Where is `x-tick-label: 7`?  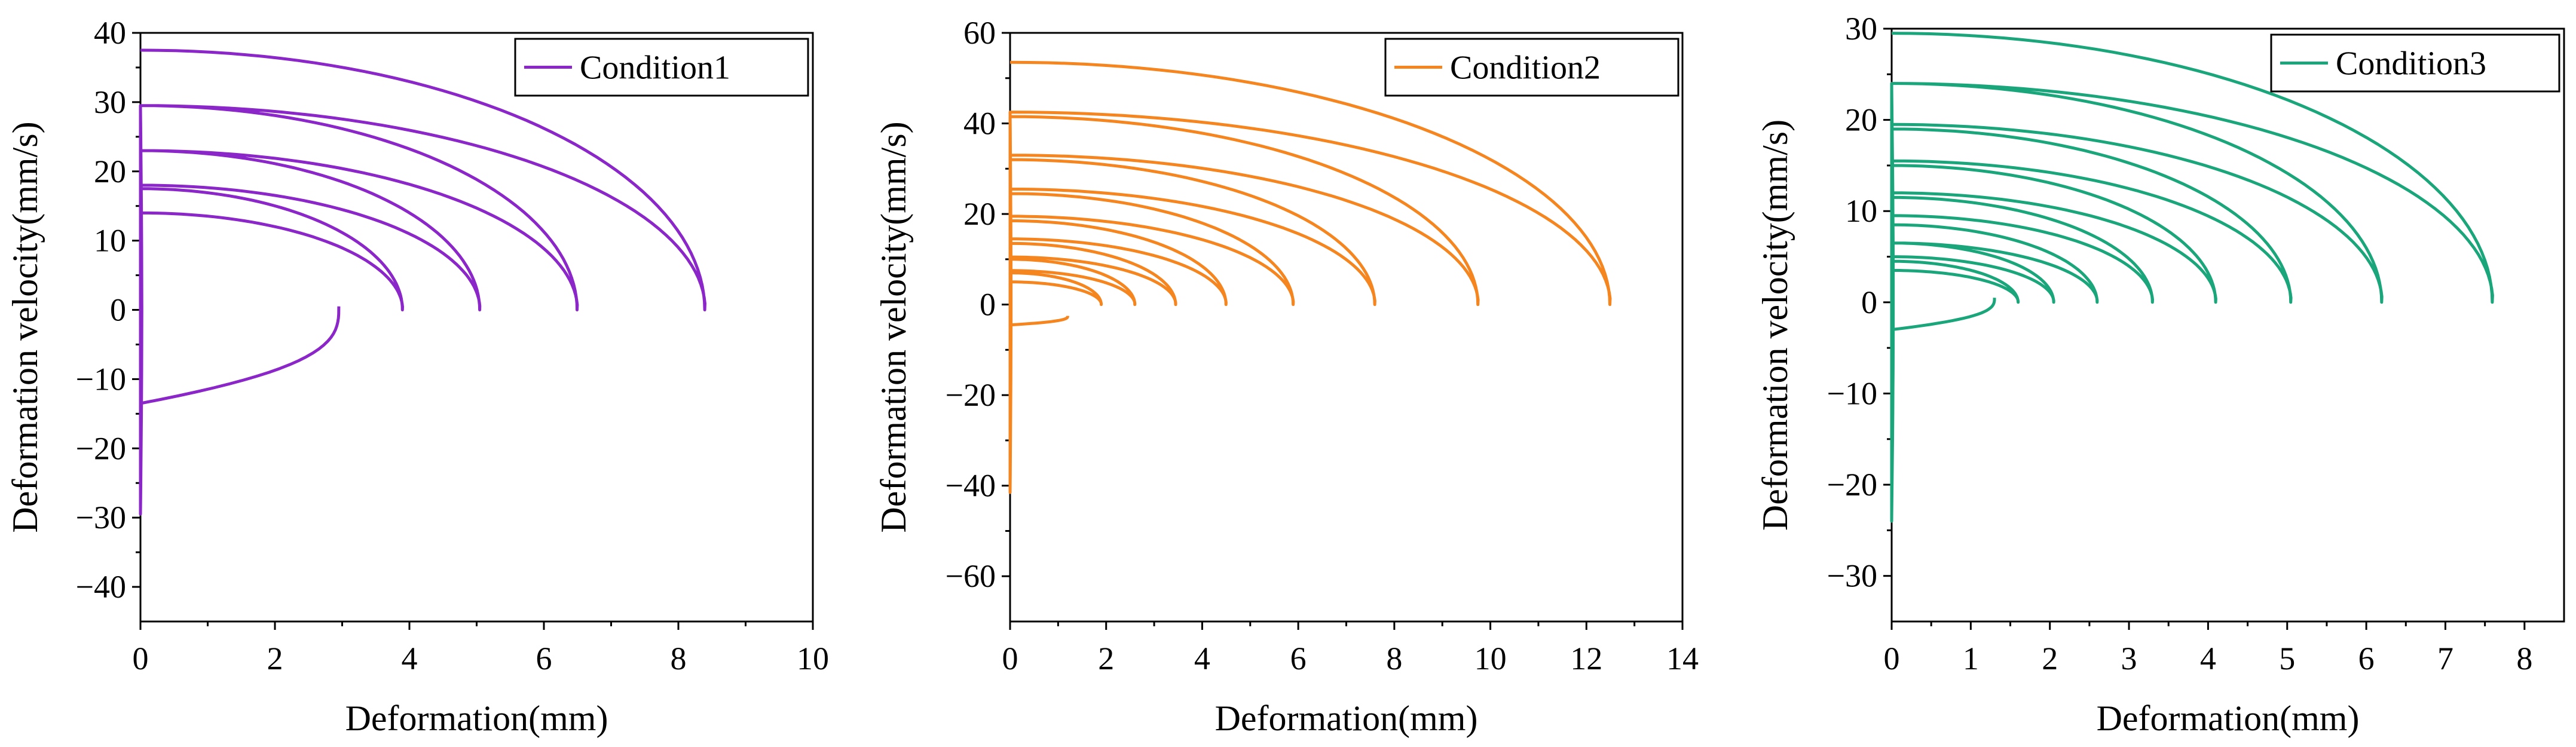
x-tick-label: 7 is located at coordinates (2445, 658).